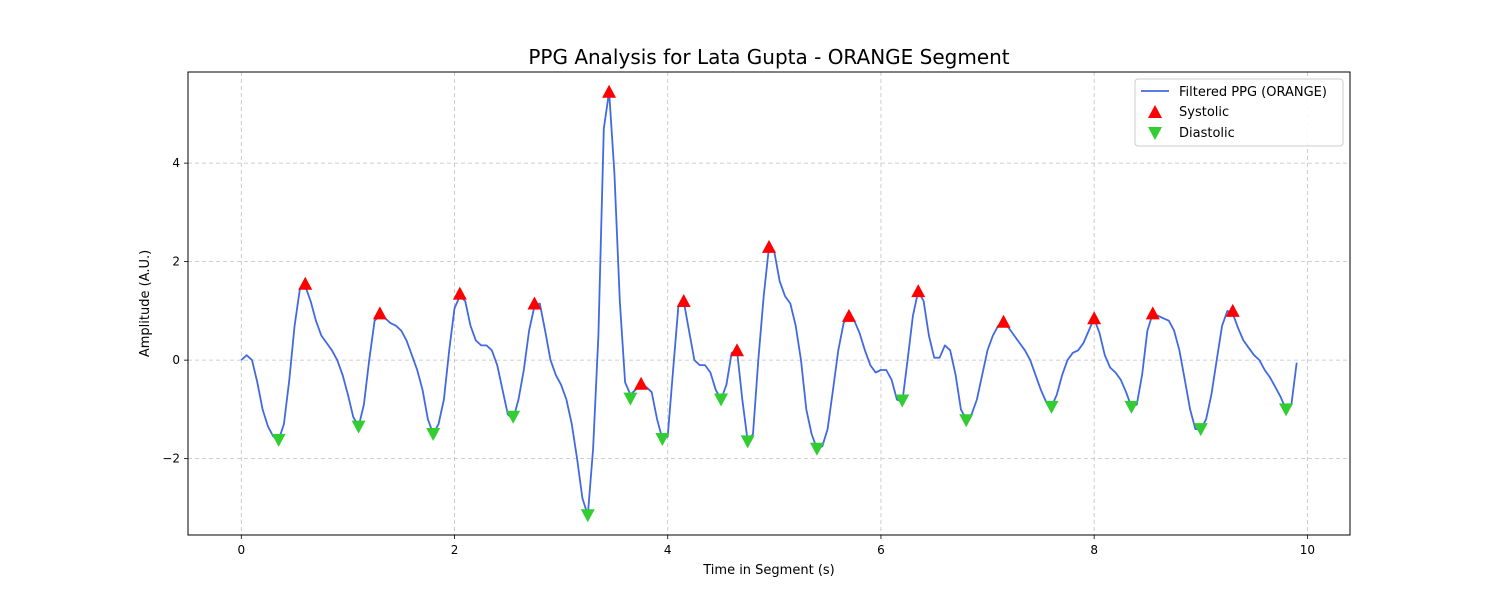  I want to click on x-tick-label: 2, so click(455, 550).